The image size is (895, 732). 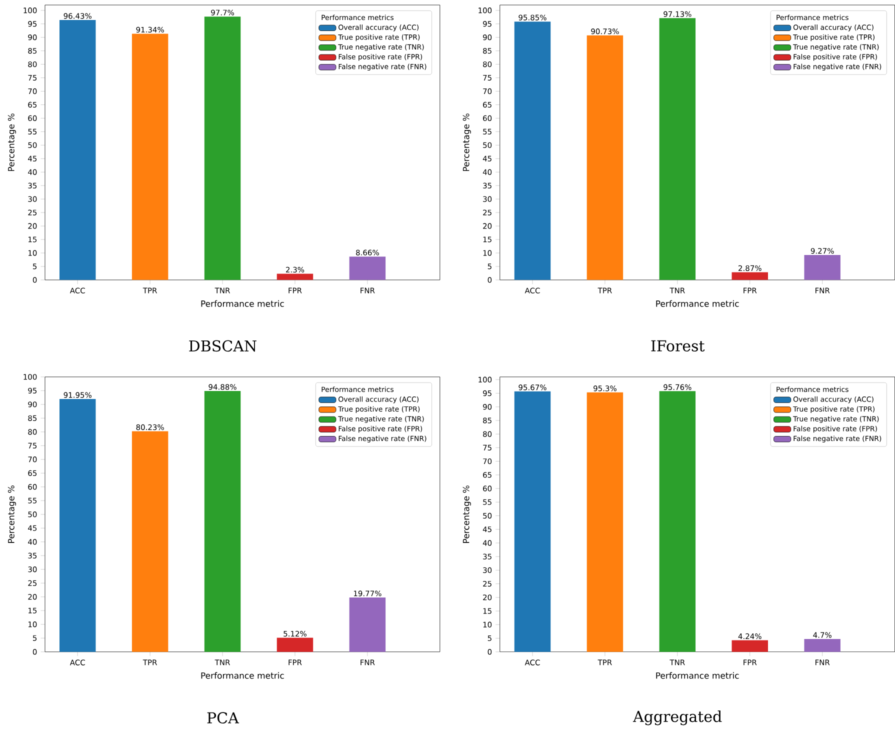 I want to click on text: IForest, so click(x=678, y=346).